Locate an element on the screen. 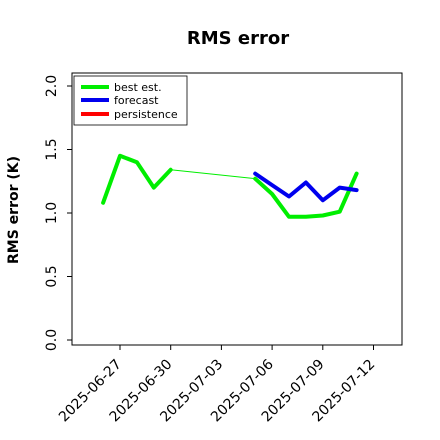 The height and width of the screenshot is (440, 440). series-layer is located at coordinates (230, 186).